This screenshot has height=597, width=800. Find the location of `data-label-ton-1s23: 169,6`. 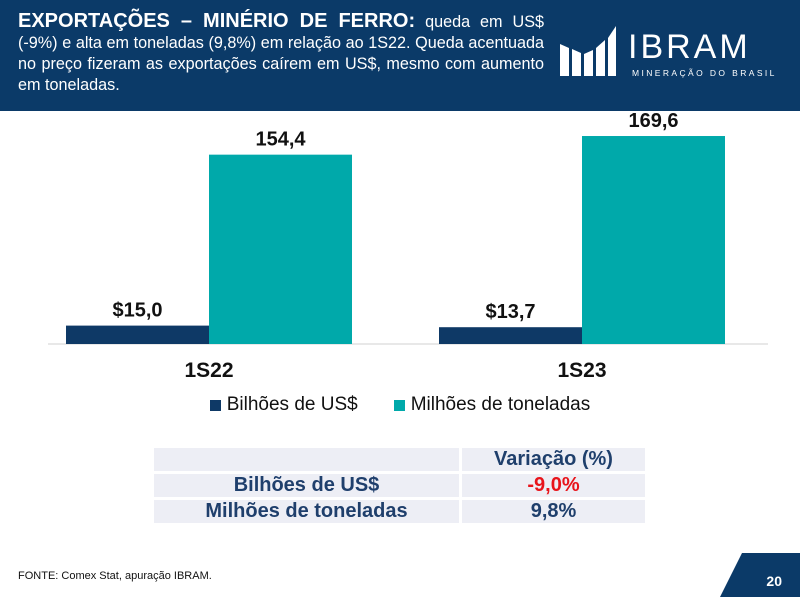

data-label-ton-1s23: 169,6 is located at coordinates (653, 121).